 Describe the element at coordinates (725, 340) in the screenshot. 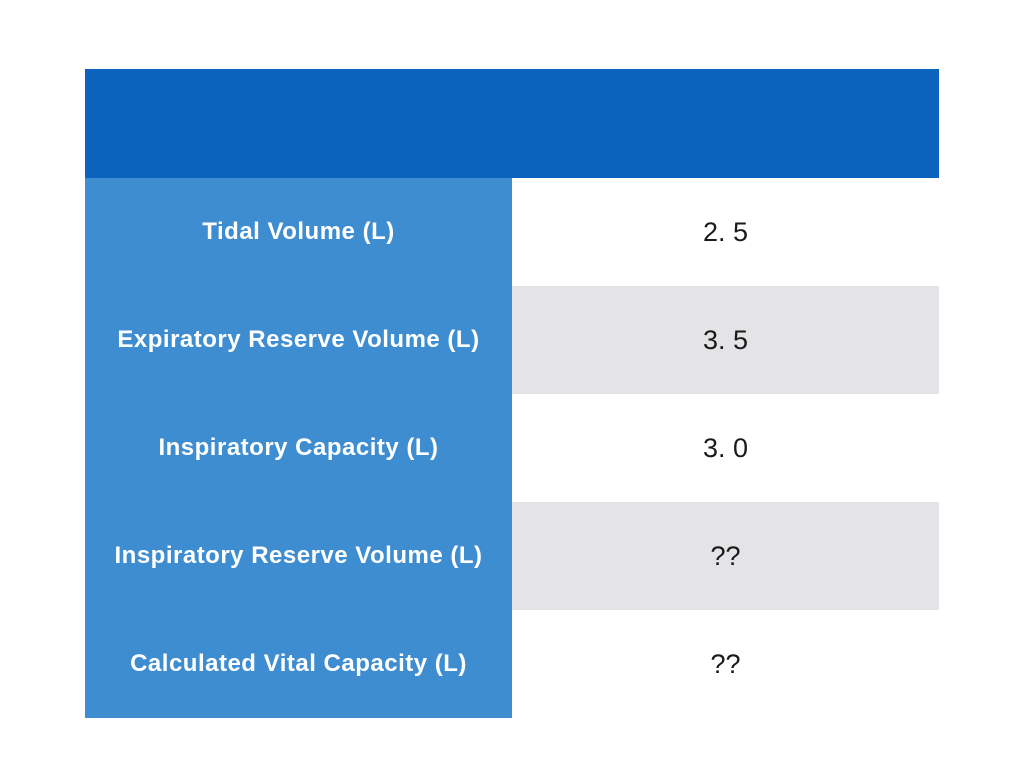

I see `row-value: 3. 5` at that location.